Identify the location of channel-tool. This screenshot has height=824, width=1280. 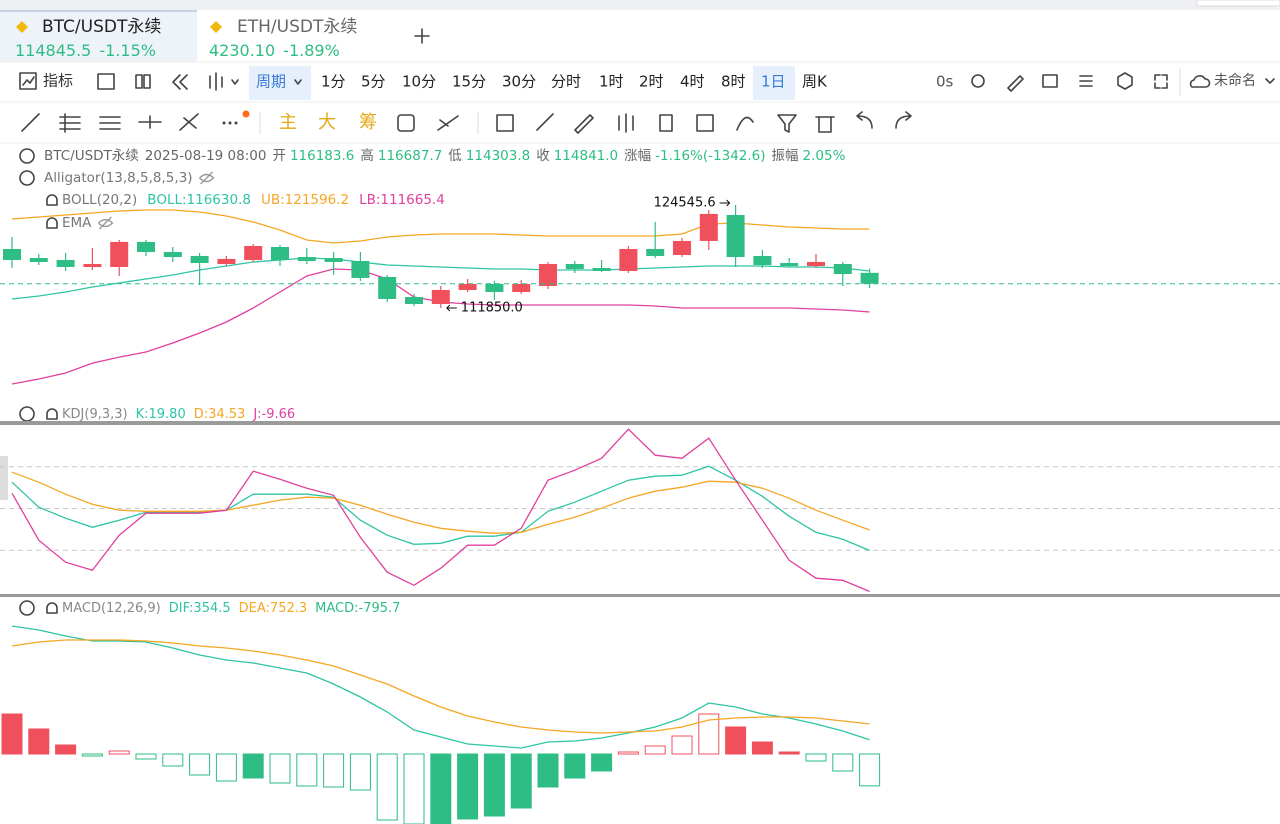
(70, 123).